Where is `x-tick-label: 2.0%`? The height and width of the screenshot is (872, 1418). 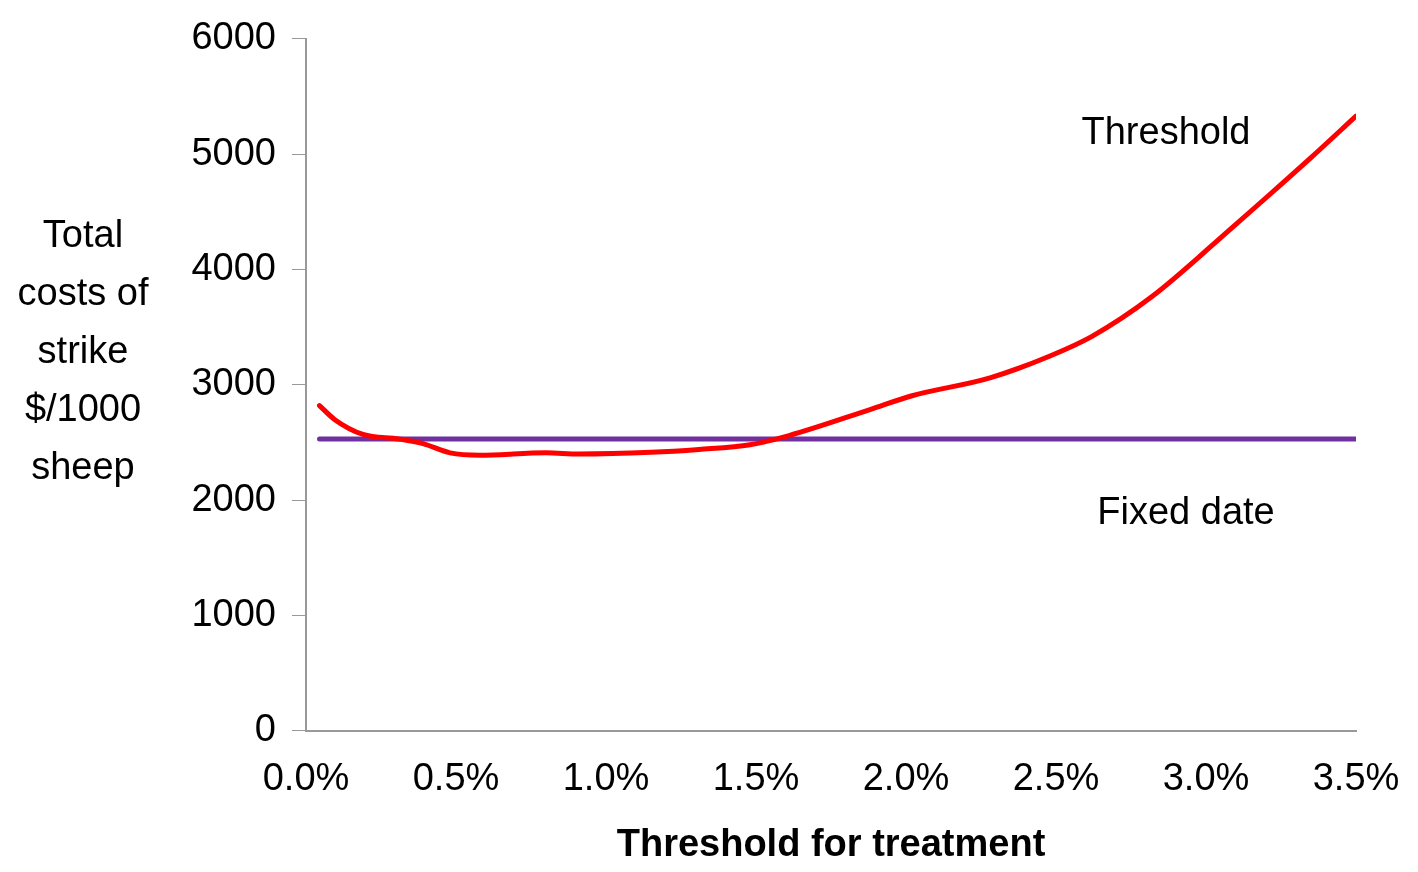 x-tick-label: 2.0% is located at coordinates (906, 777).